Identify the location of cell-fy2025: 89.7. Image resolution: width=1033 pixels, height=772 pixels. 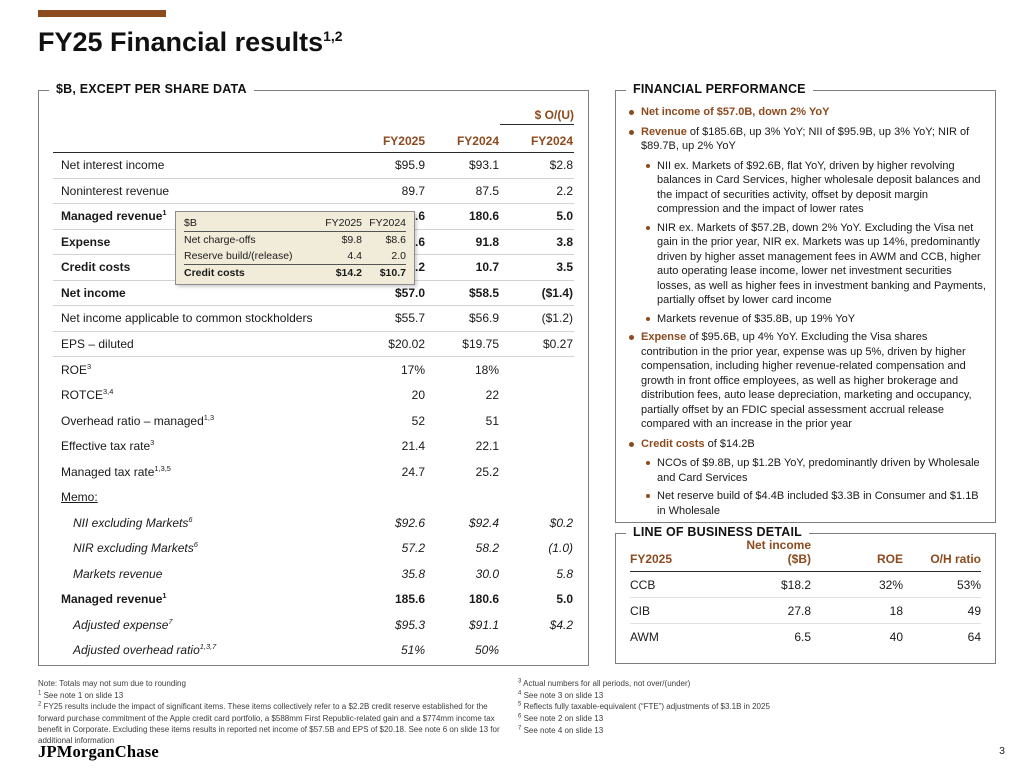
(413, 190).